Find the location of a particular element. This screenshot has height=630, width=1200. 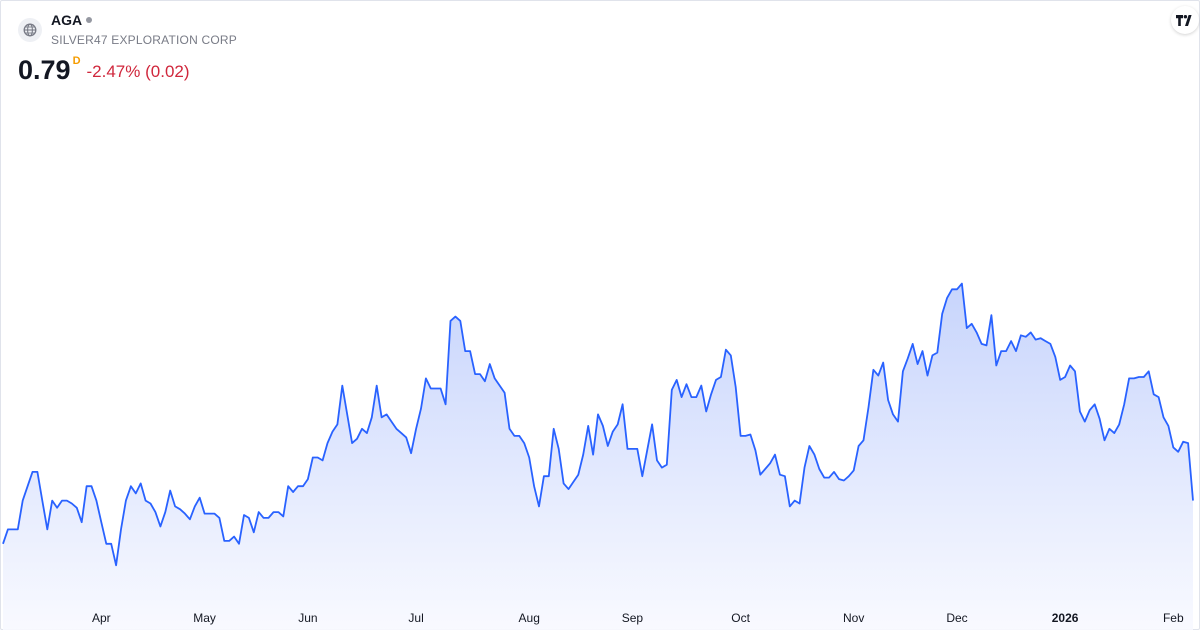

x-tick-label: Sep is located at coordinates (633, 618).